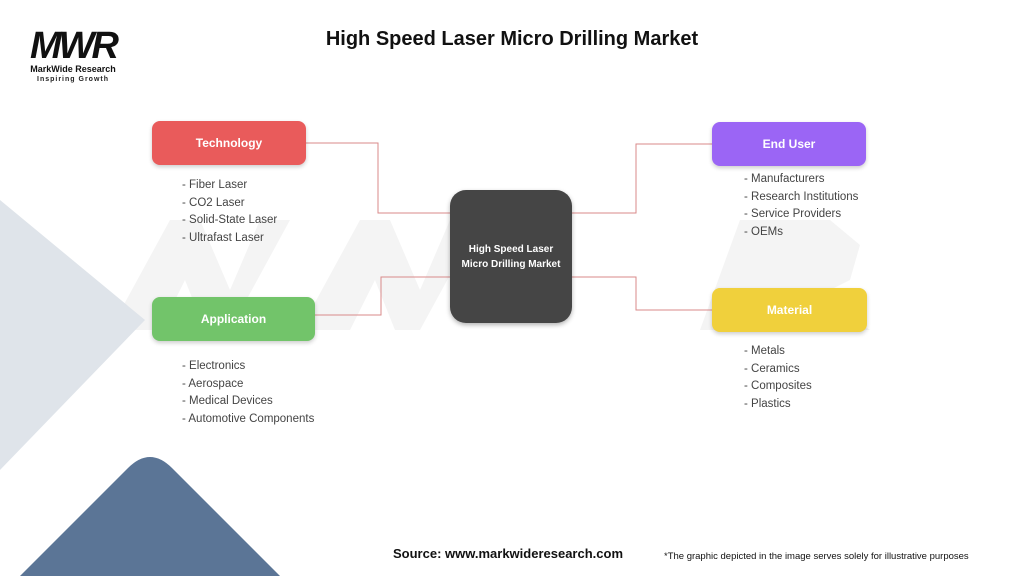 The width and height of the screenshot is (1024, 576). I want to click on category-material: Material, so click(789, 310).